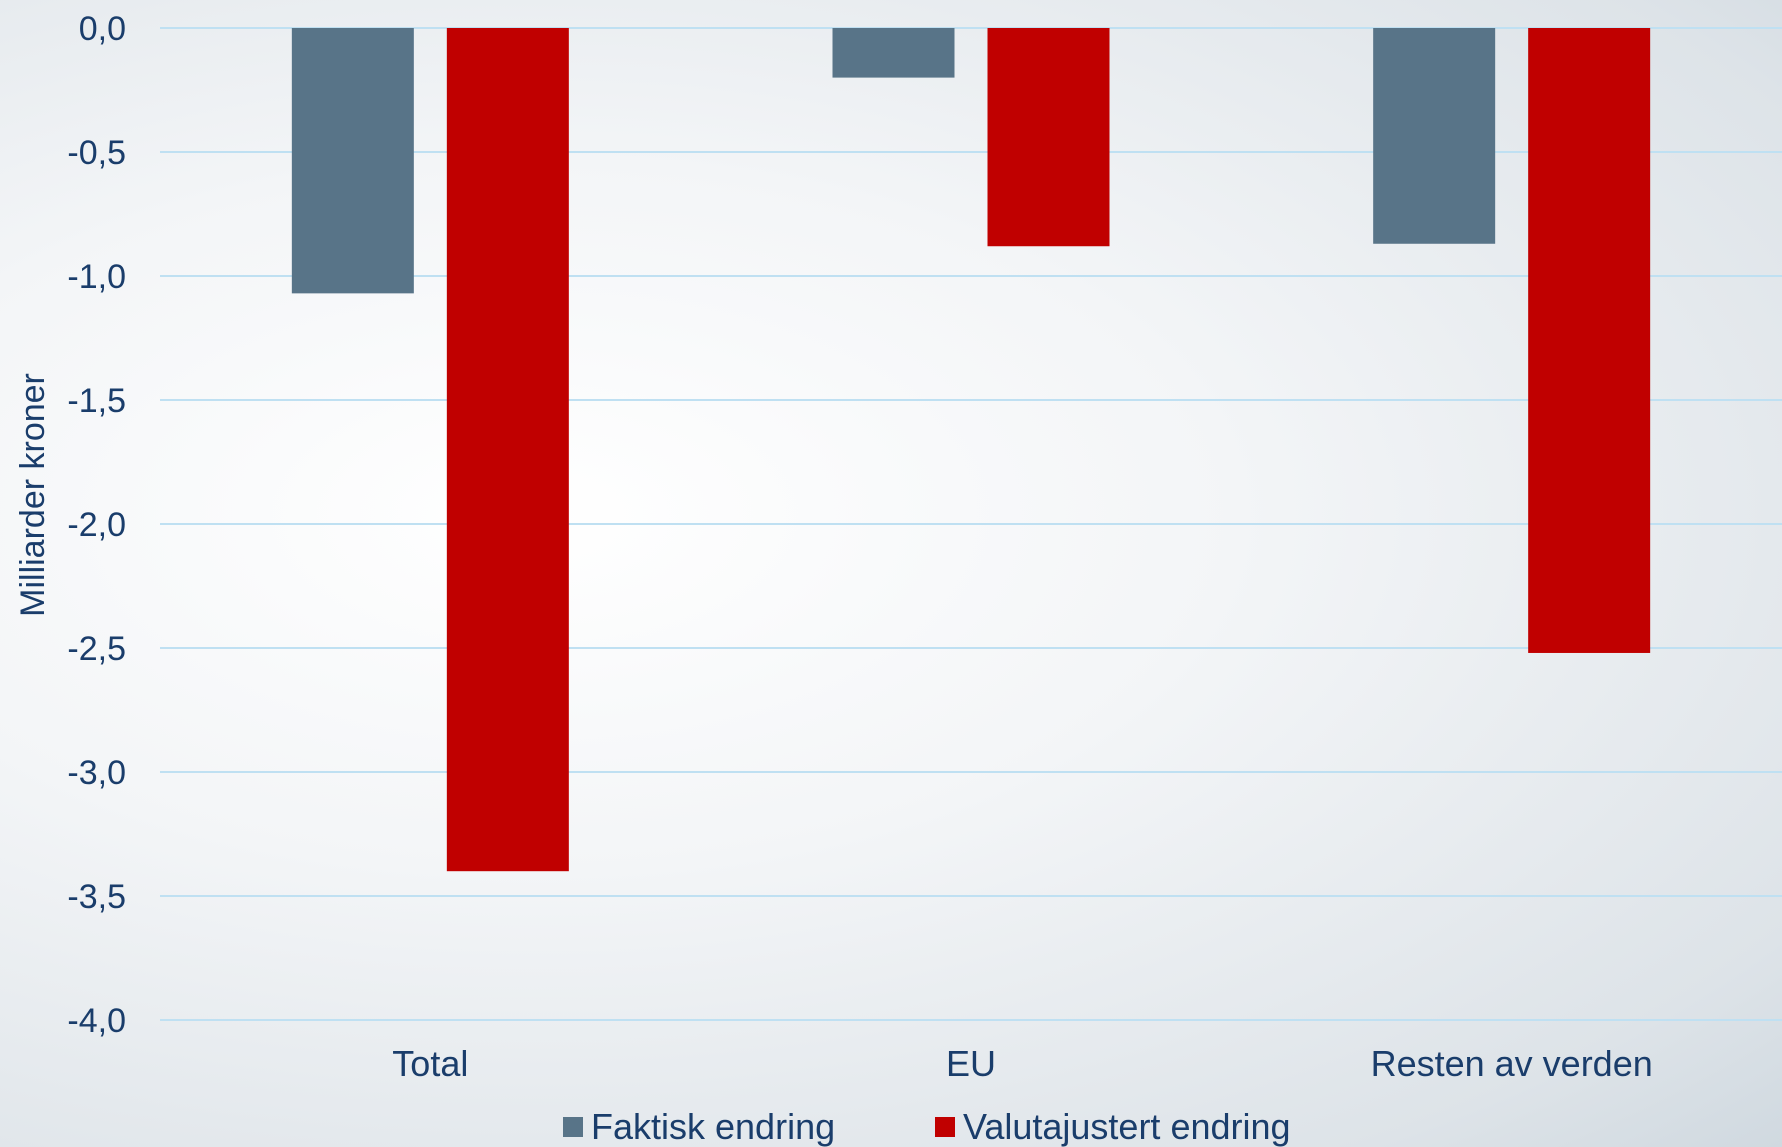 The image size is (1782, 1147). I want to click on y-tick-label: -1,0, so click(96, 277).